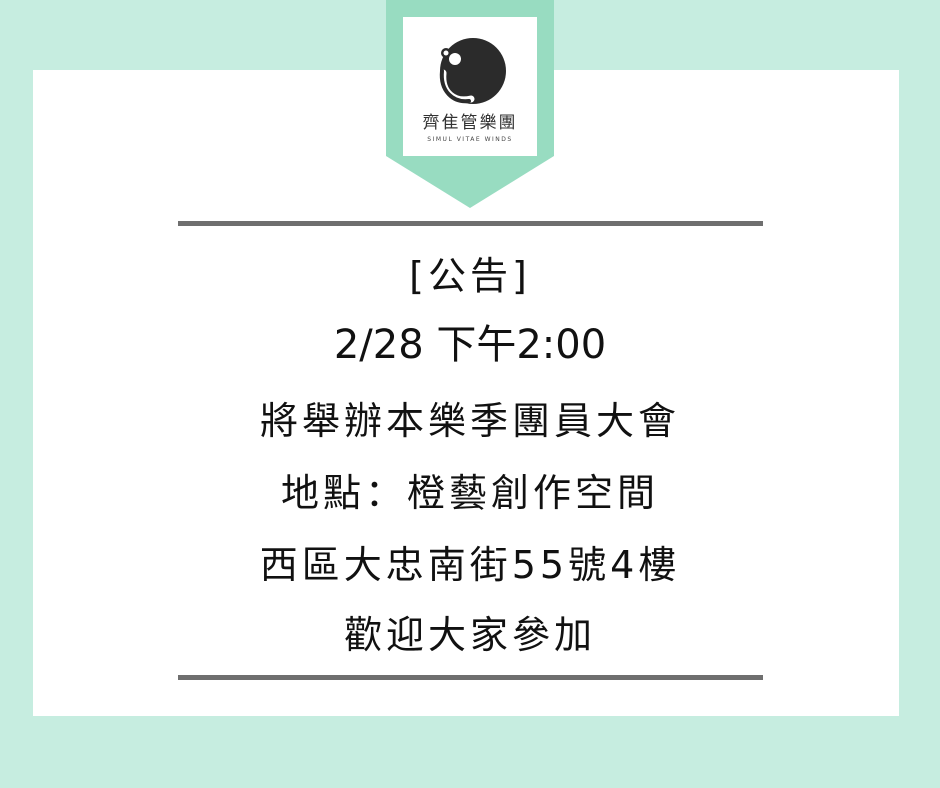 Image resolution: width=940 pixels, height=788 pixels. Describe the element at coordinates (472, 71) in the screenshot. I see `ensemble-logo-icon` at that location.